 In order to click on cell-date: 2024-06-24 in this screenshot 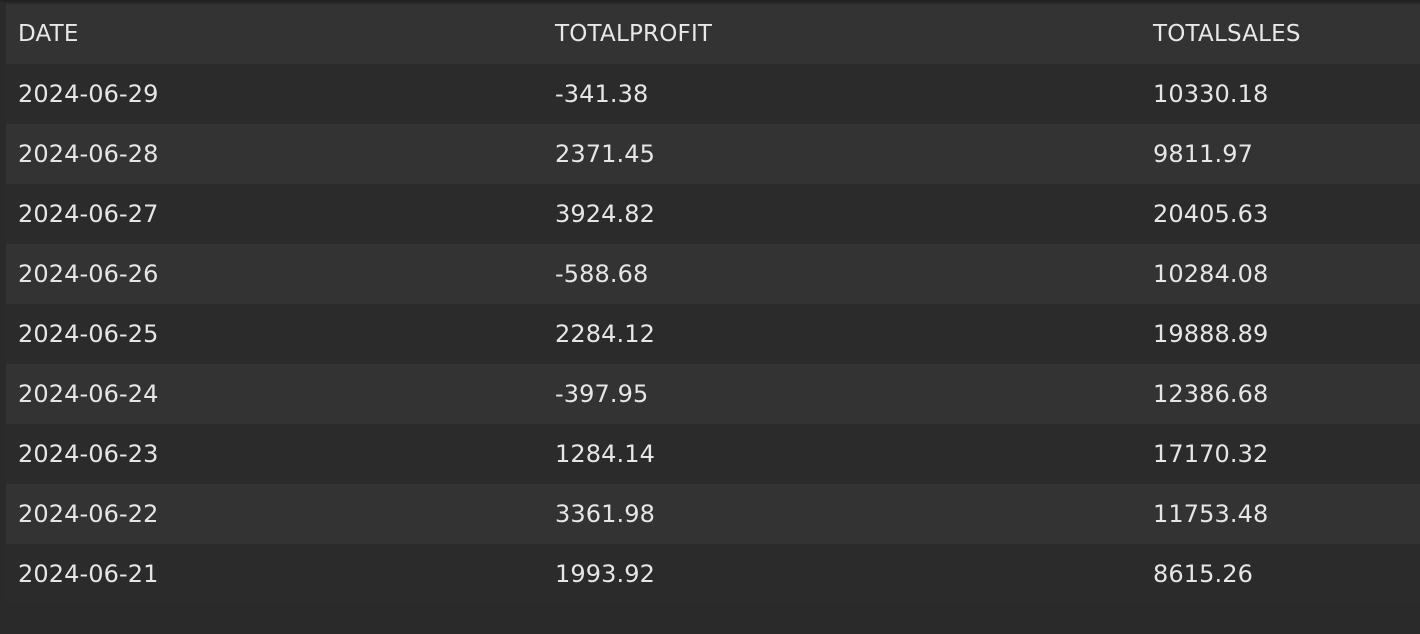, I will do `click(88, 394)`.